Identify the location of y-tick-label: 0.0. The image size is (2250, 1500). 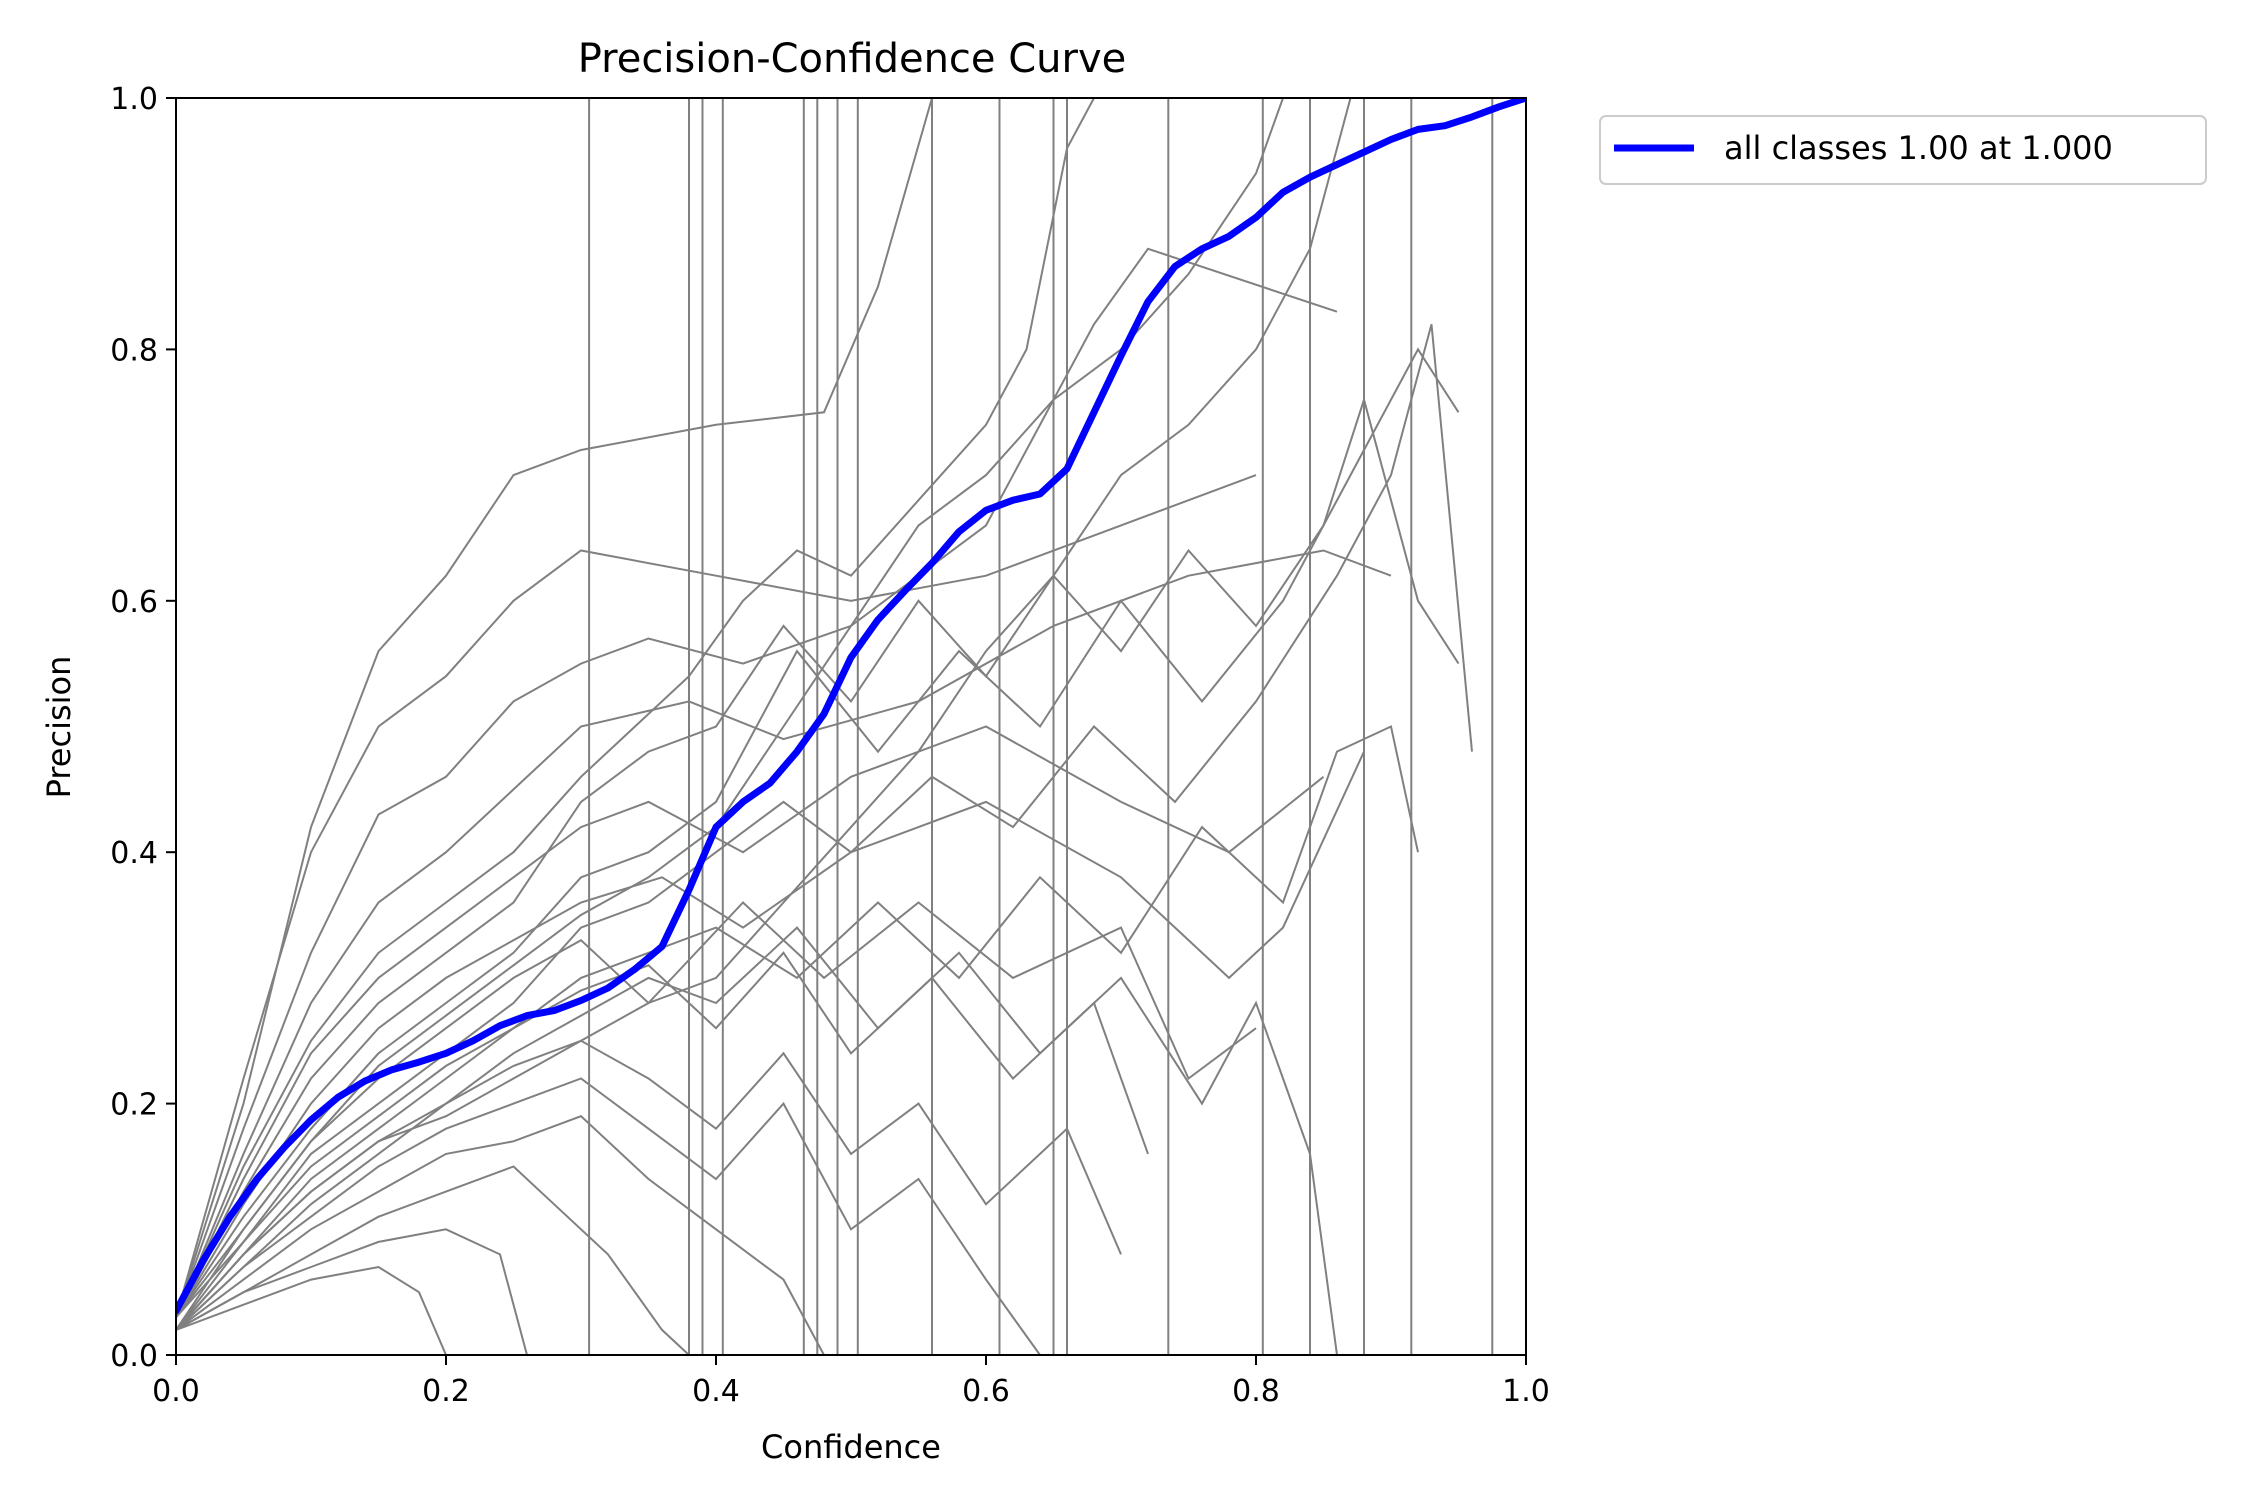
(134, 1356).